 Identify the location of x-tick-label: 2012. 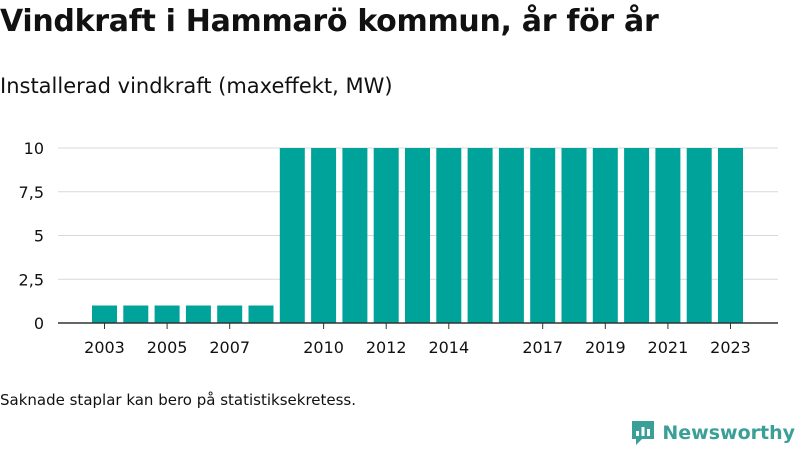
(386, 347).